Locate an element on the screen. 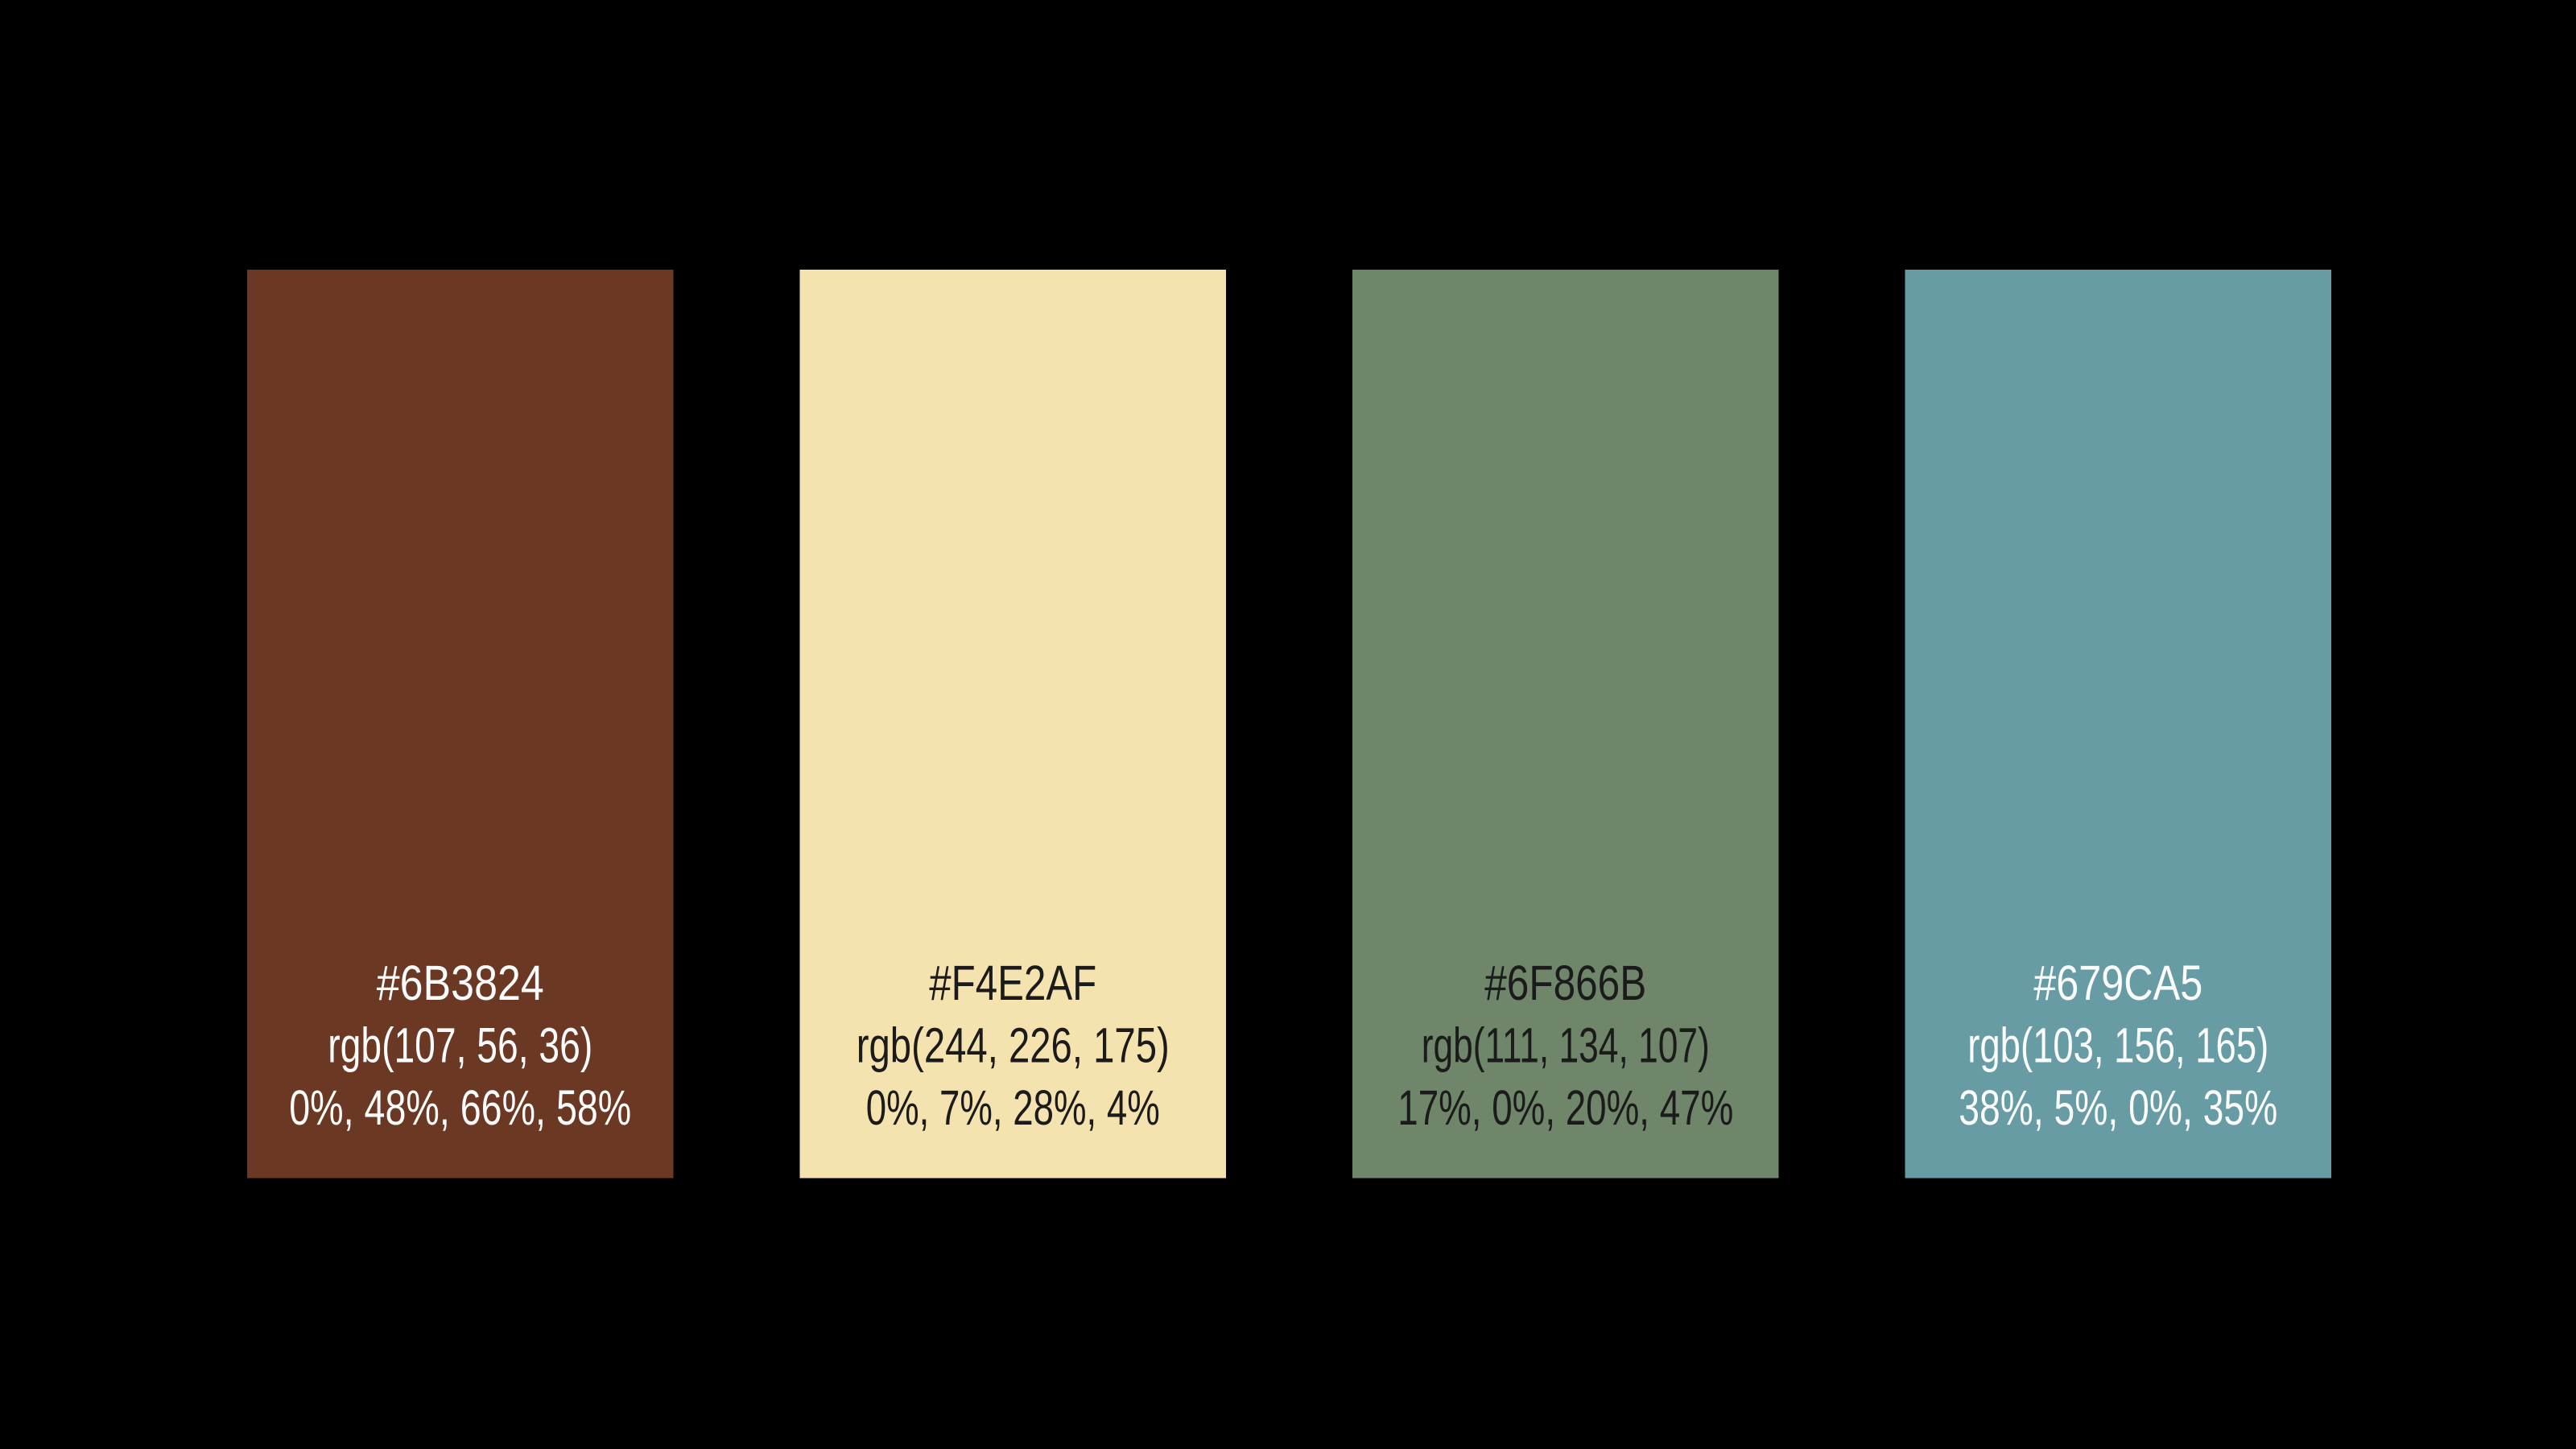 Image resolution: width=2576 pixels, height=1449 pixels. svg-text: 17%, 0%, 20%, 47% is located at coordinates (1565, 1107).